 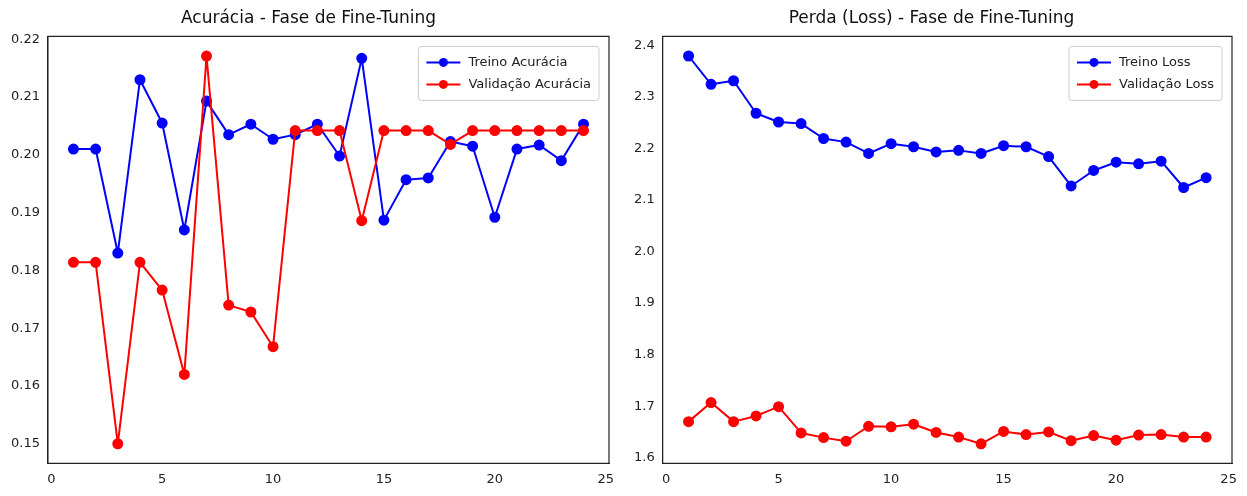 What do you see at coordinates (25, 154) in the screenshot?
I see `y-tick-label: 0.20` at bounding box center [25, 154].